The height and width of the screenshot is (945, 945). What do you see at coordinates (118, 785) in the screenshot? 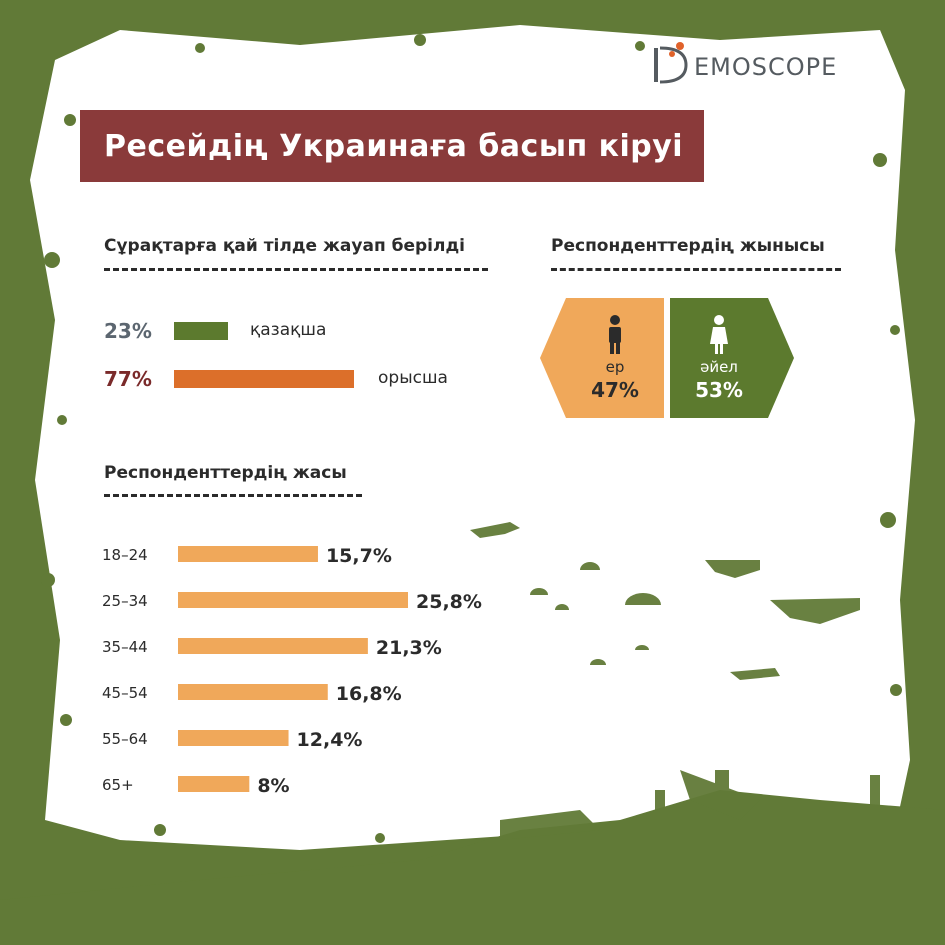
I see `age-category-label: 65+` at bounding box center [118, 785].